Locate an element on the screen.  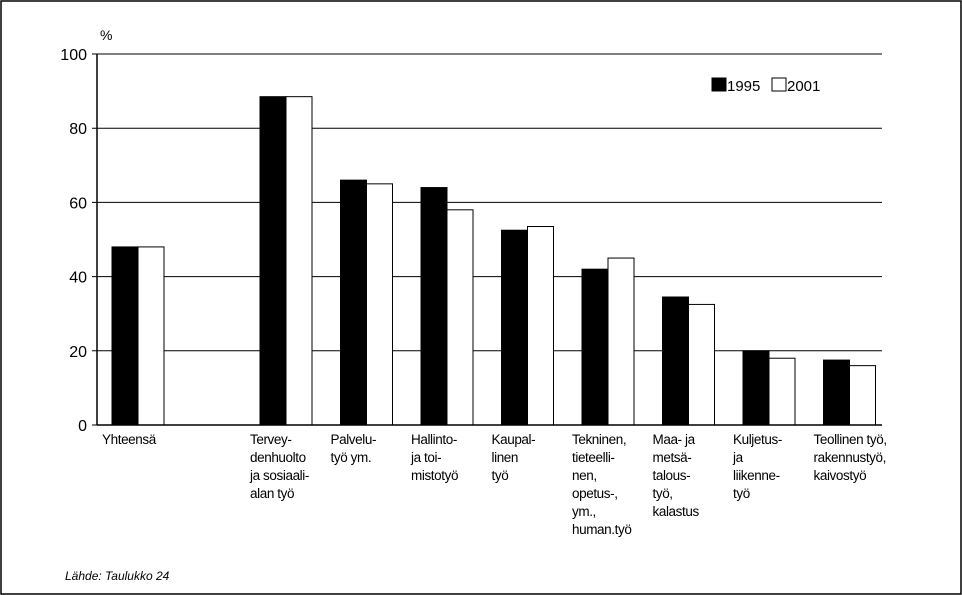
x-tick-label-line: metsä- is located at coordinates (672, 457).